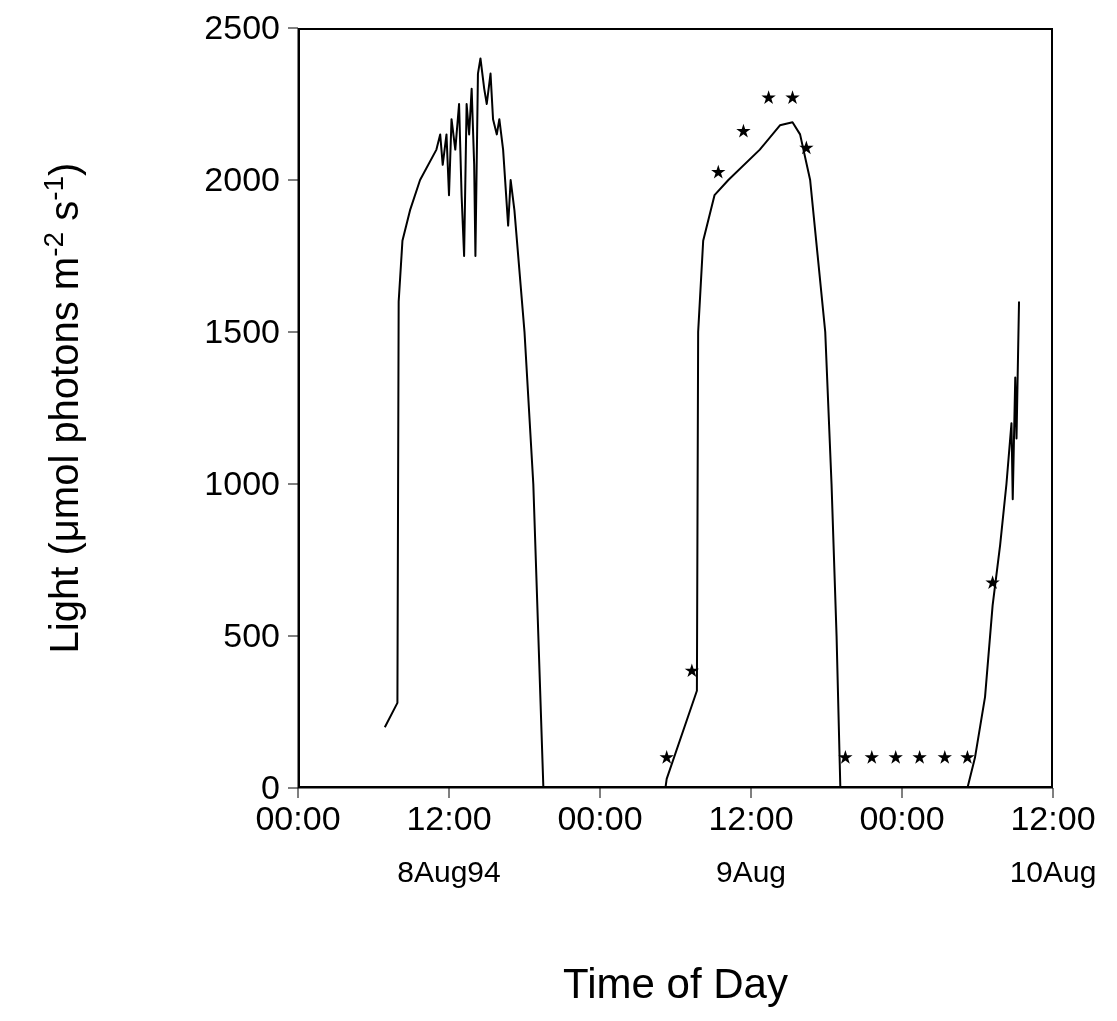 This screenshot has width=1117, height=1021. I want to click on text: 10Aug, so click(1053, 871).